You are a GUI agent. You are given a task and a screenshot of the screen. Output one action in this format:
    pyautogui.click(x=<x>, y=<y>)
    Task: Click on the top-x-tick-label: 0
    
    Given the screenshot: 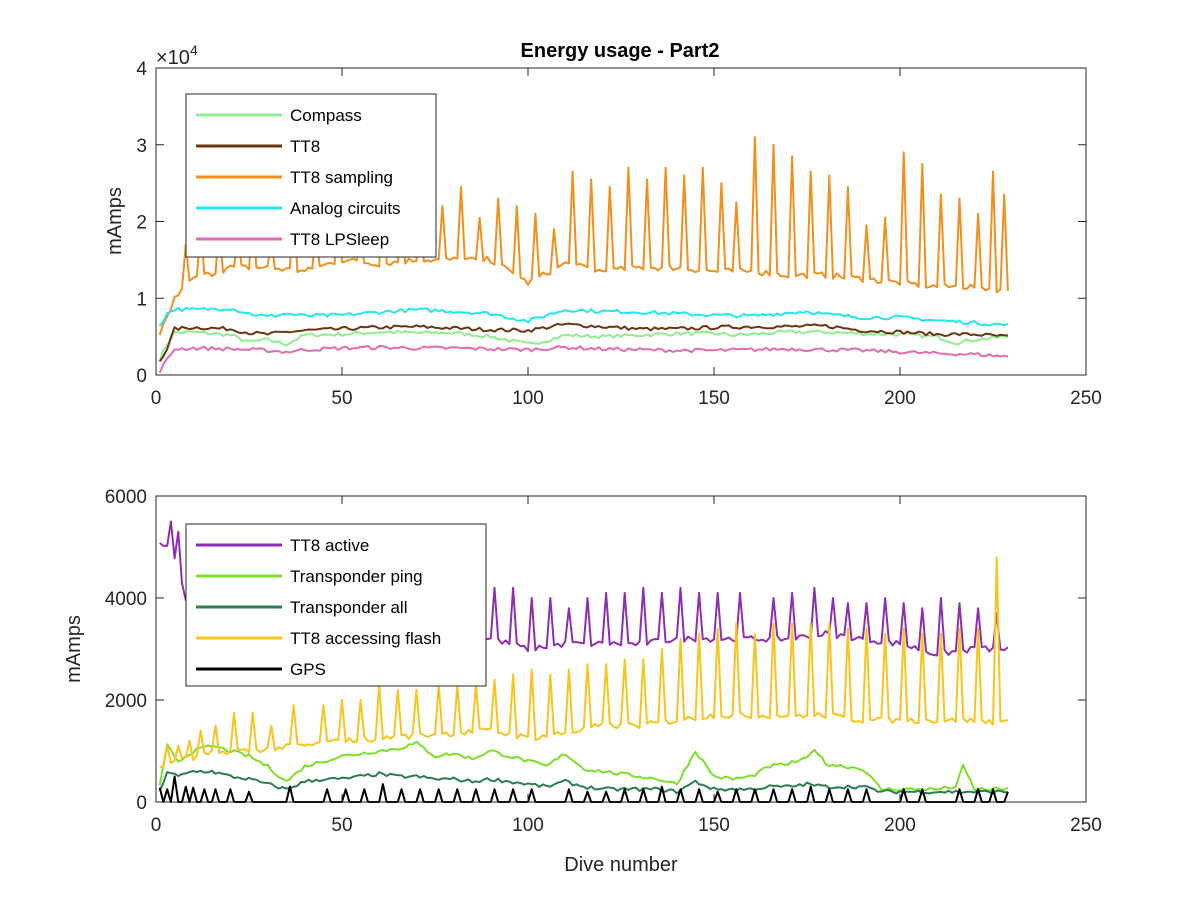 What is the action you would take?
    pyautogui.click(x=156, y=398)
    